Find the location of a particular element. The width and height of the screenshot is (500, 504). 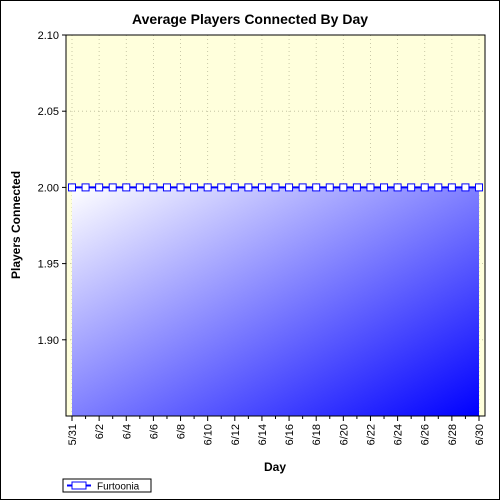

y-tick-label: 2.00 is located at coordinates (48, 188).